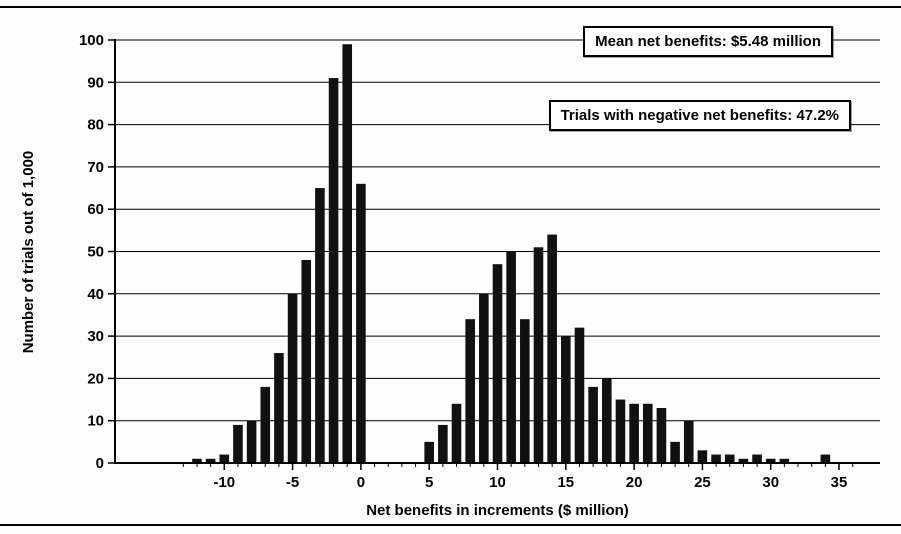 Image resolution: width=901 pixels, height=534 pixels. What do you see at coordinates (100, 463) in the screenshot?
I see `y-tick-label: 0` at bounding box center [100, 463].